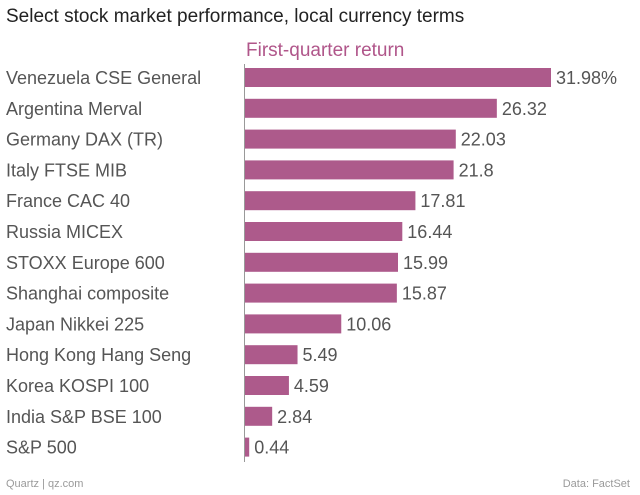 The width and height of the screenshot is (640, 495). What do you see at coordinates (75, 324) in the screenshot?
I see `category-label: Japan Nikkei 225` at bounding box center [75, 324].